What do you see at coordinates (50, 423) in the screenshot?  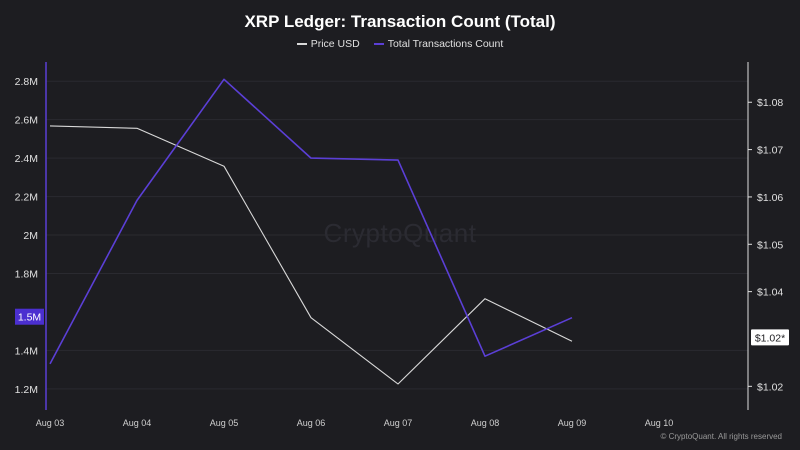 I see `x-tick-label: Aug 03` at bounding box center [50, 423].